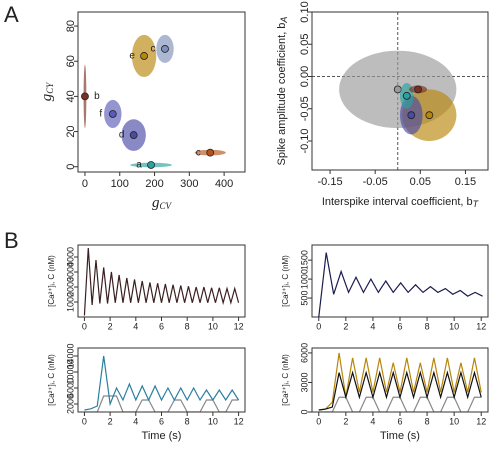 This screenshot has width=500, height=451. I want to click on y-tick-label: 4000, so click(70, 257).